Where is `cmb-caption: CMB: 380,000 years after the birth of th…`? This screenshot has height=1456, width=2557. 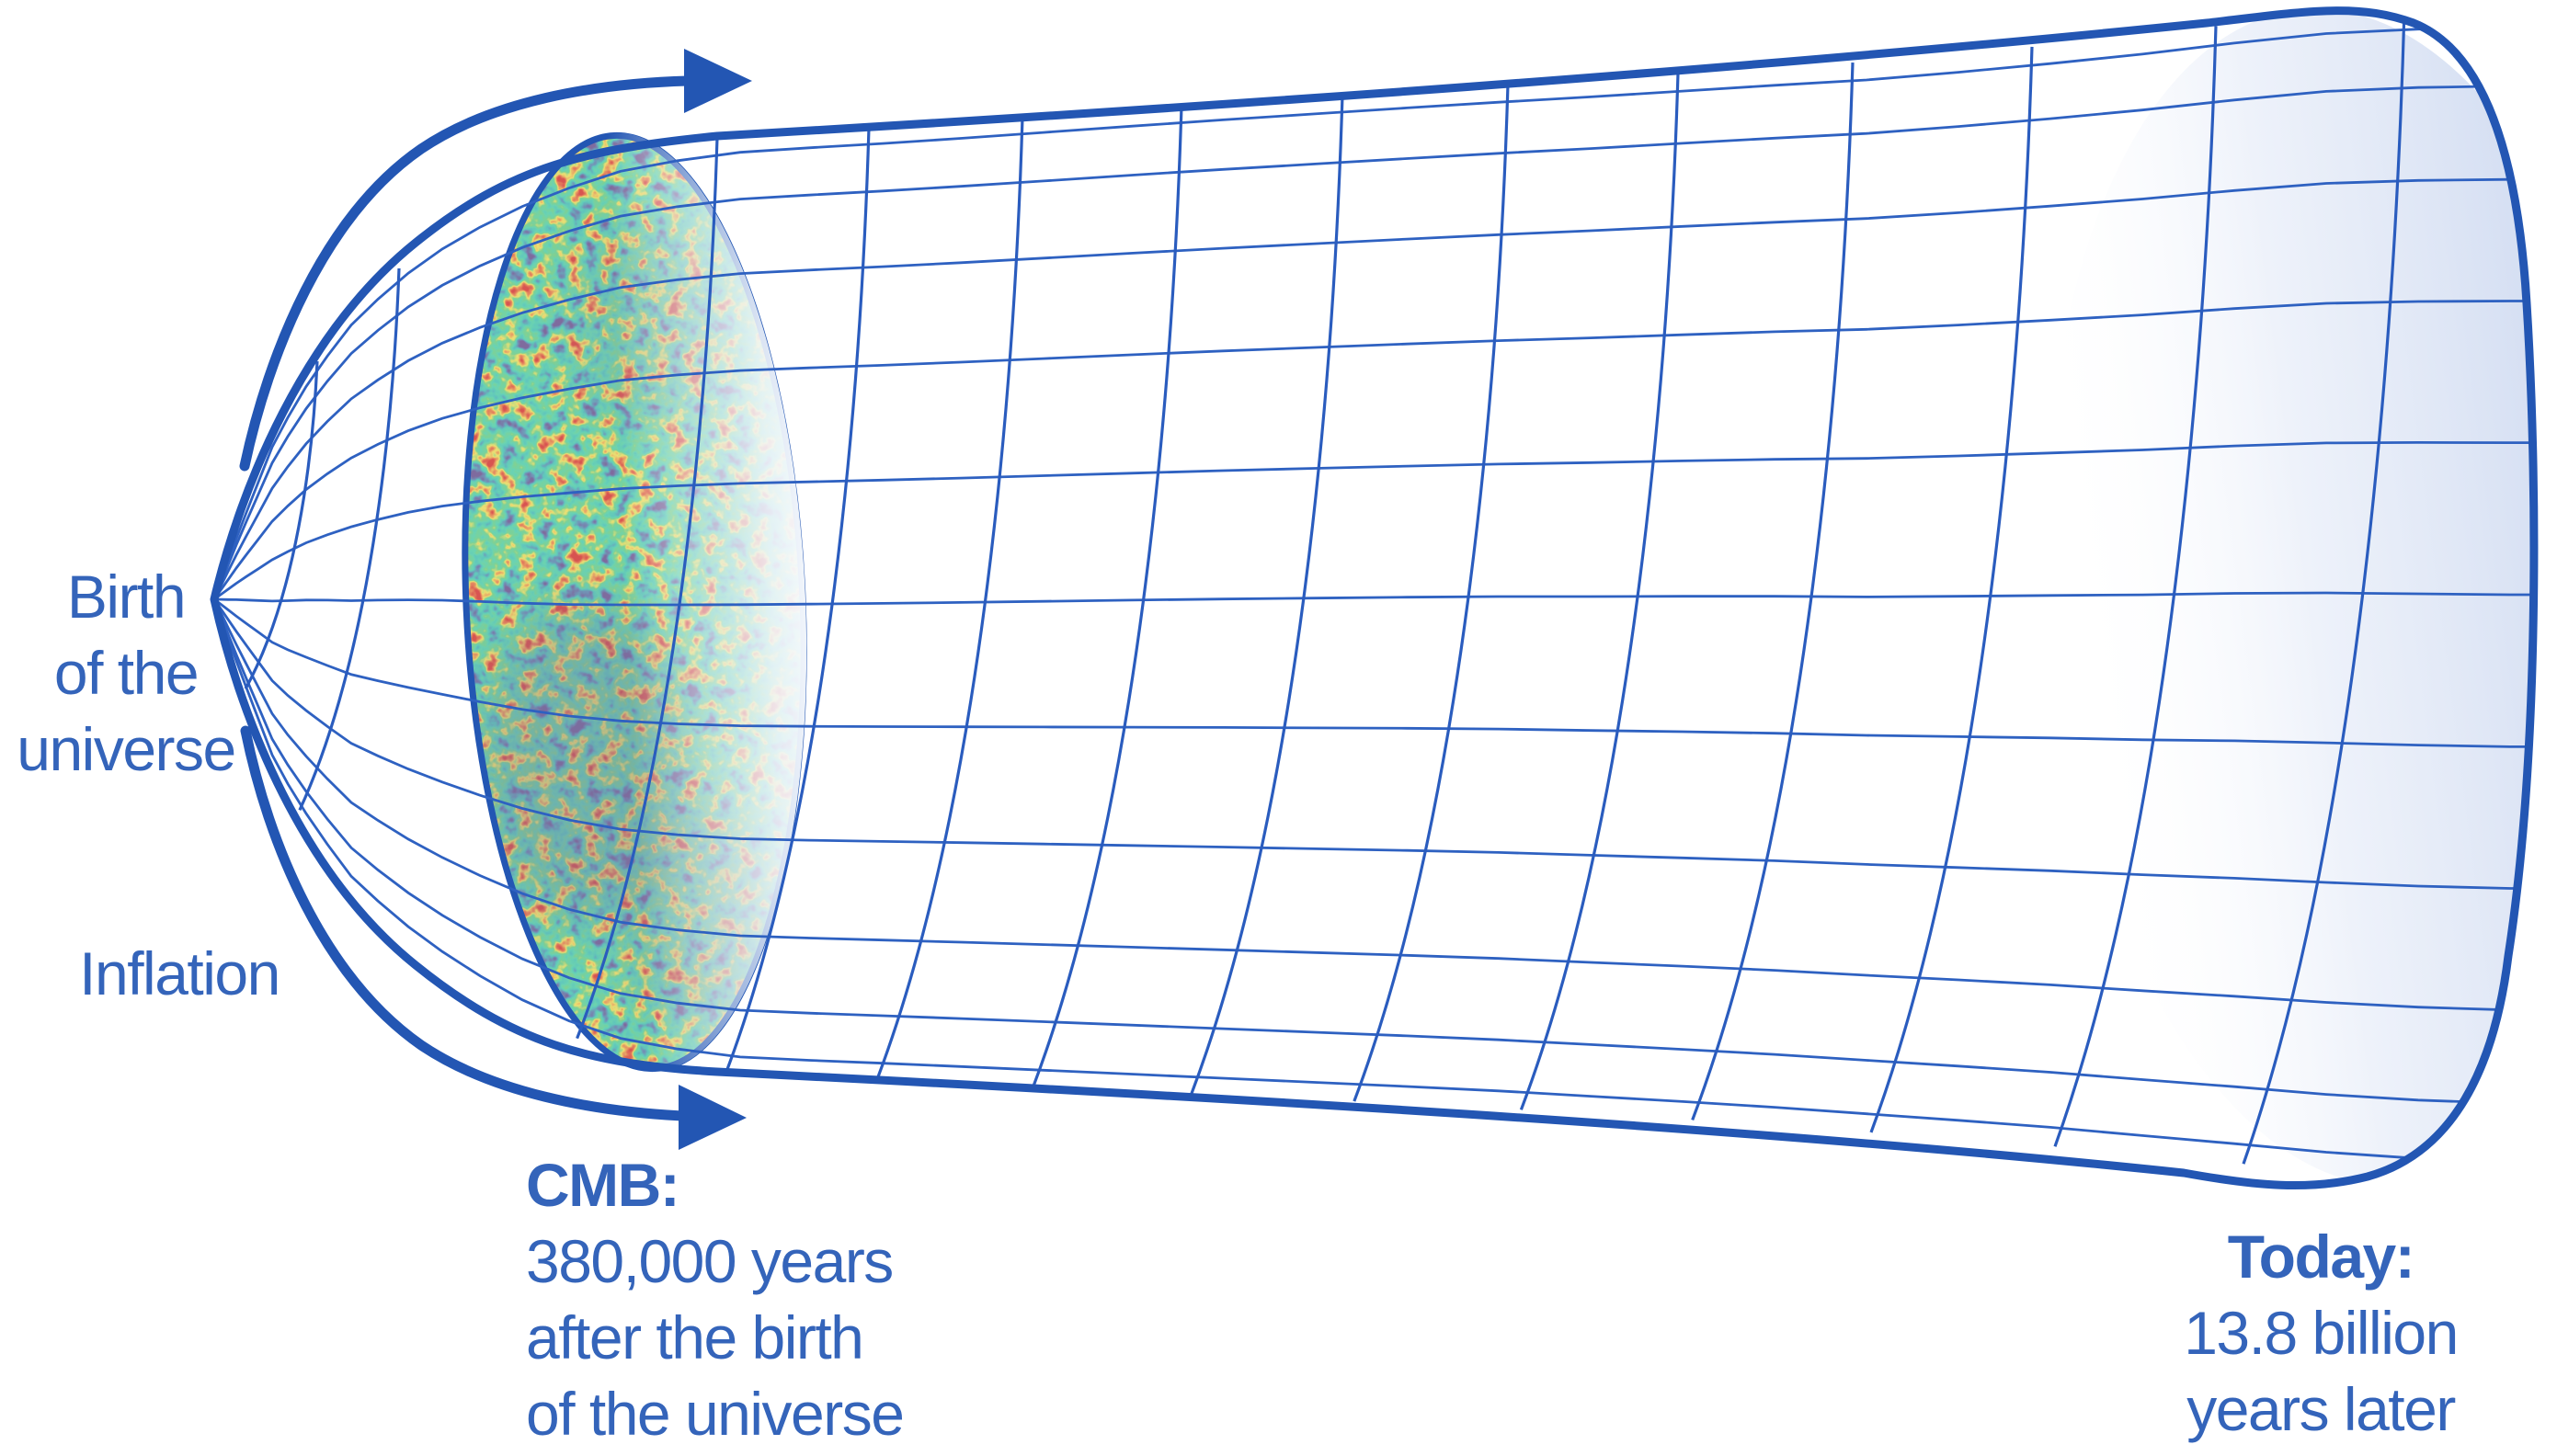
cmb-caption: CMB: 380,000 years after the birth of th… is located at coordinates (715, 1299).